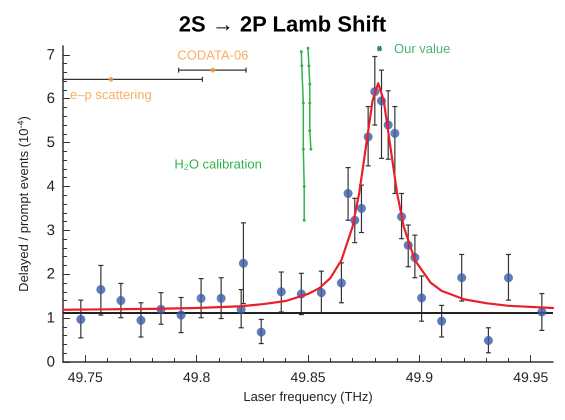 The height and width of the screenshot is (420, 565). Describe the element at coordinates (23, 204) in the screenshot. I see `y-axis-title: Delayed / prompt events (10-4)` at that location.